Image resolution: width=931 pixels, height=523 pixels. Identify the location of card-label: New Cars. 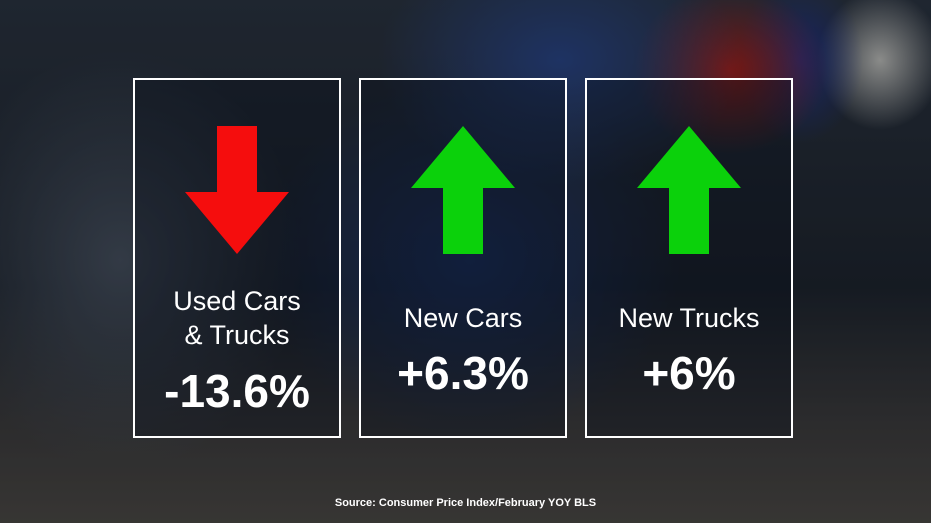
(463, 318).